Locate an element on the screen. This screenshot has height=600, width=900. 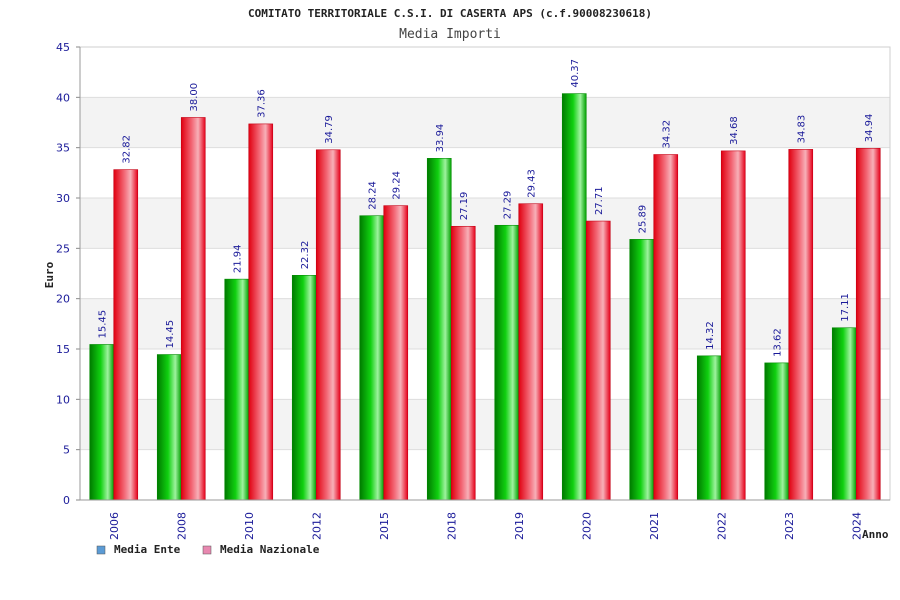
y-tick-label: 10 is located at coordinates (63, 399).